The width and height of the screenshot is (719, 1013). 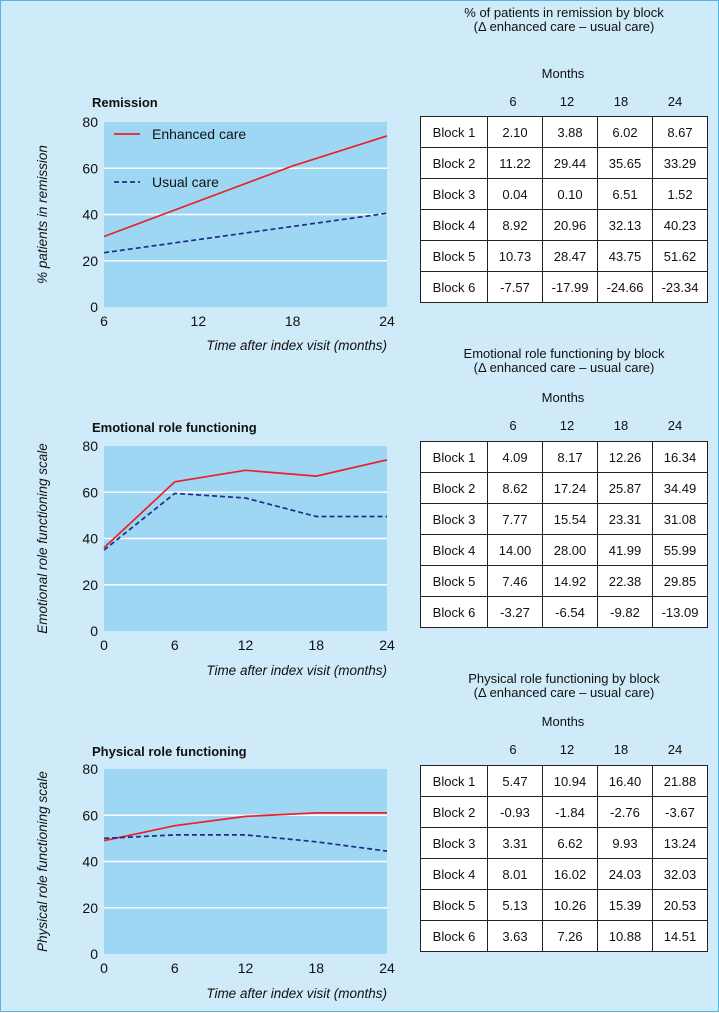 What do you see at coordinates (564, 550) in the screenshot?
I see `table-row: Block 4 14.00 28.00 41.99 55.99` at bounding box center [564, 550].